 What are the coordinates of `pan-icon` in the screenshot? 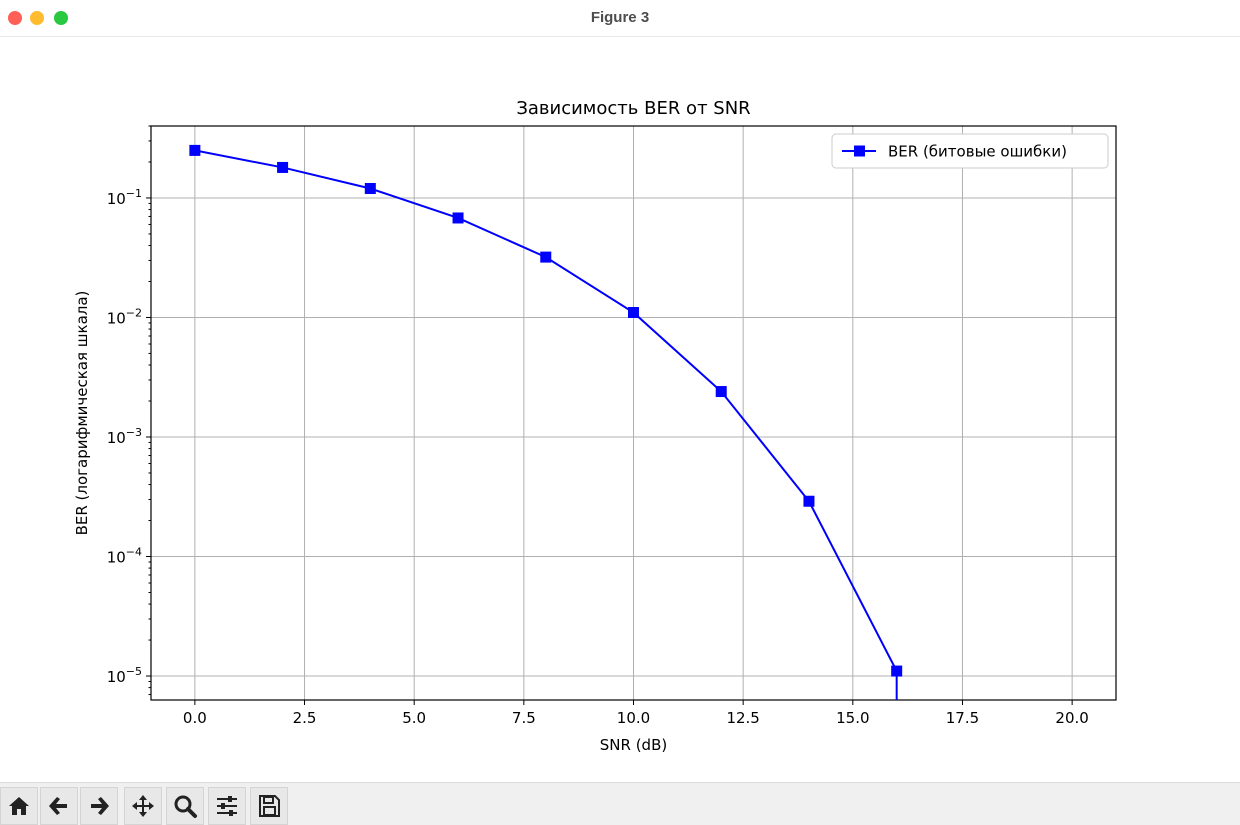 It's located at (143, 806).